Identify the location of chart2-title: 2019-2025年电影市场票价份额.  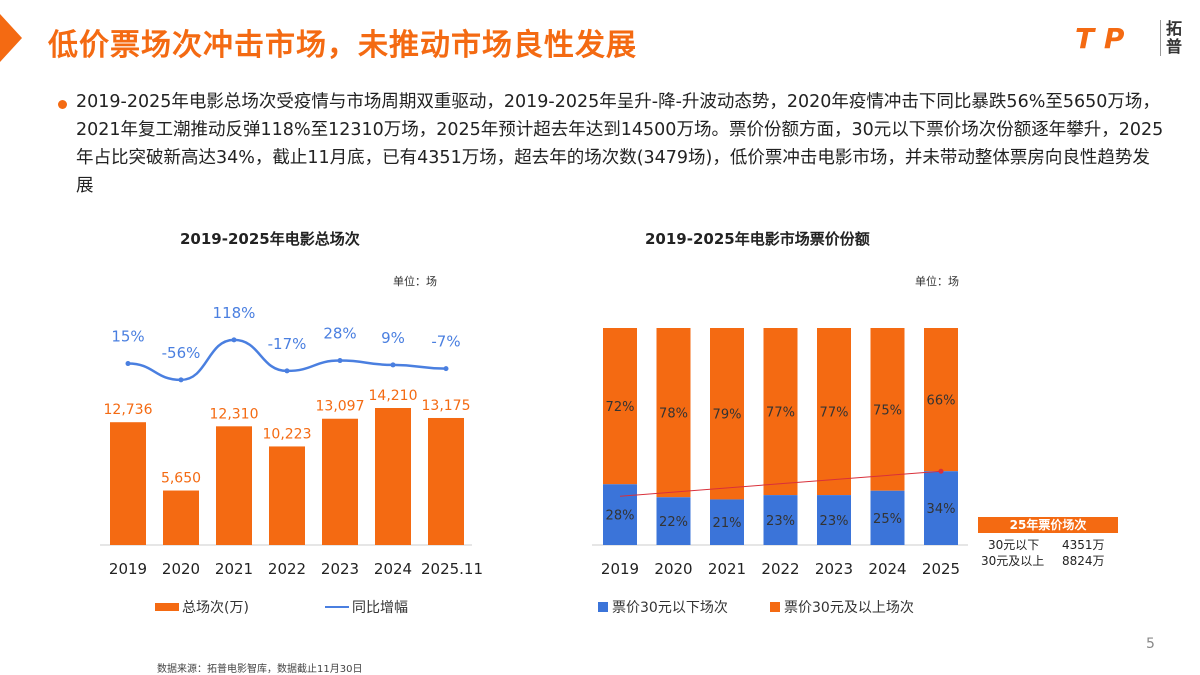
(757, 239).